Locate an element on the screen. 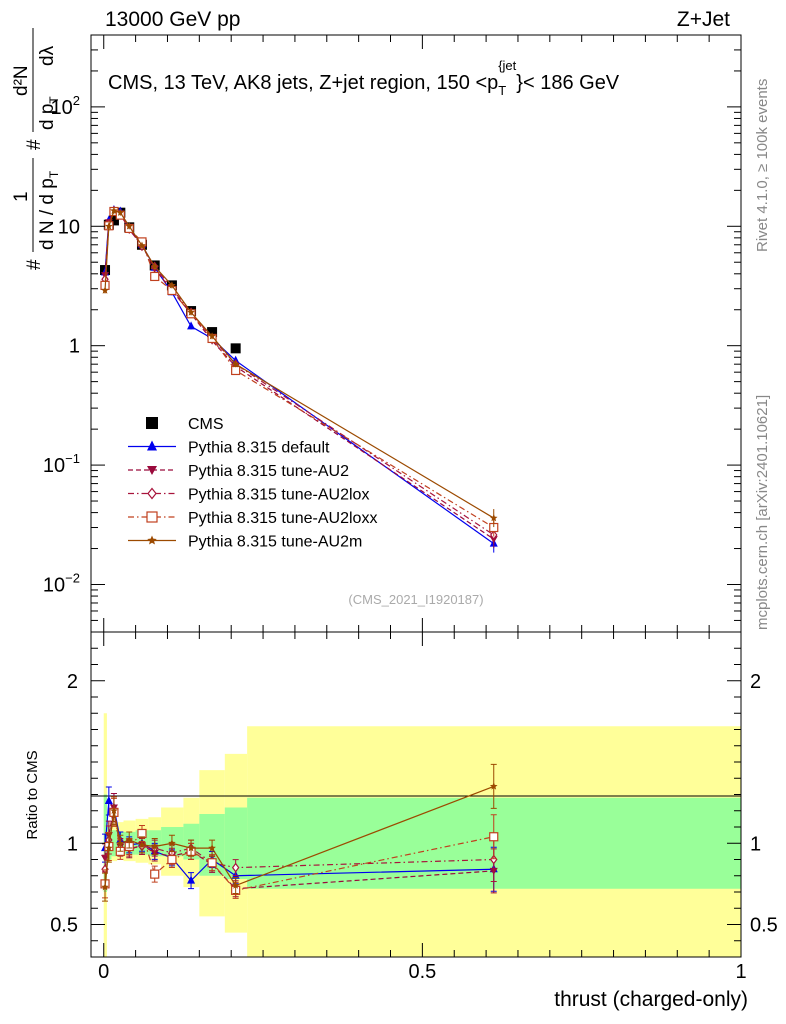 Image resolution: width=786 pixels, height=1024 pixels. mcplots-label: mcplots.cern.ch [arXiv:2401.10621] is located at coordinates (762, 512).